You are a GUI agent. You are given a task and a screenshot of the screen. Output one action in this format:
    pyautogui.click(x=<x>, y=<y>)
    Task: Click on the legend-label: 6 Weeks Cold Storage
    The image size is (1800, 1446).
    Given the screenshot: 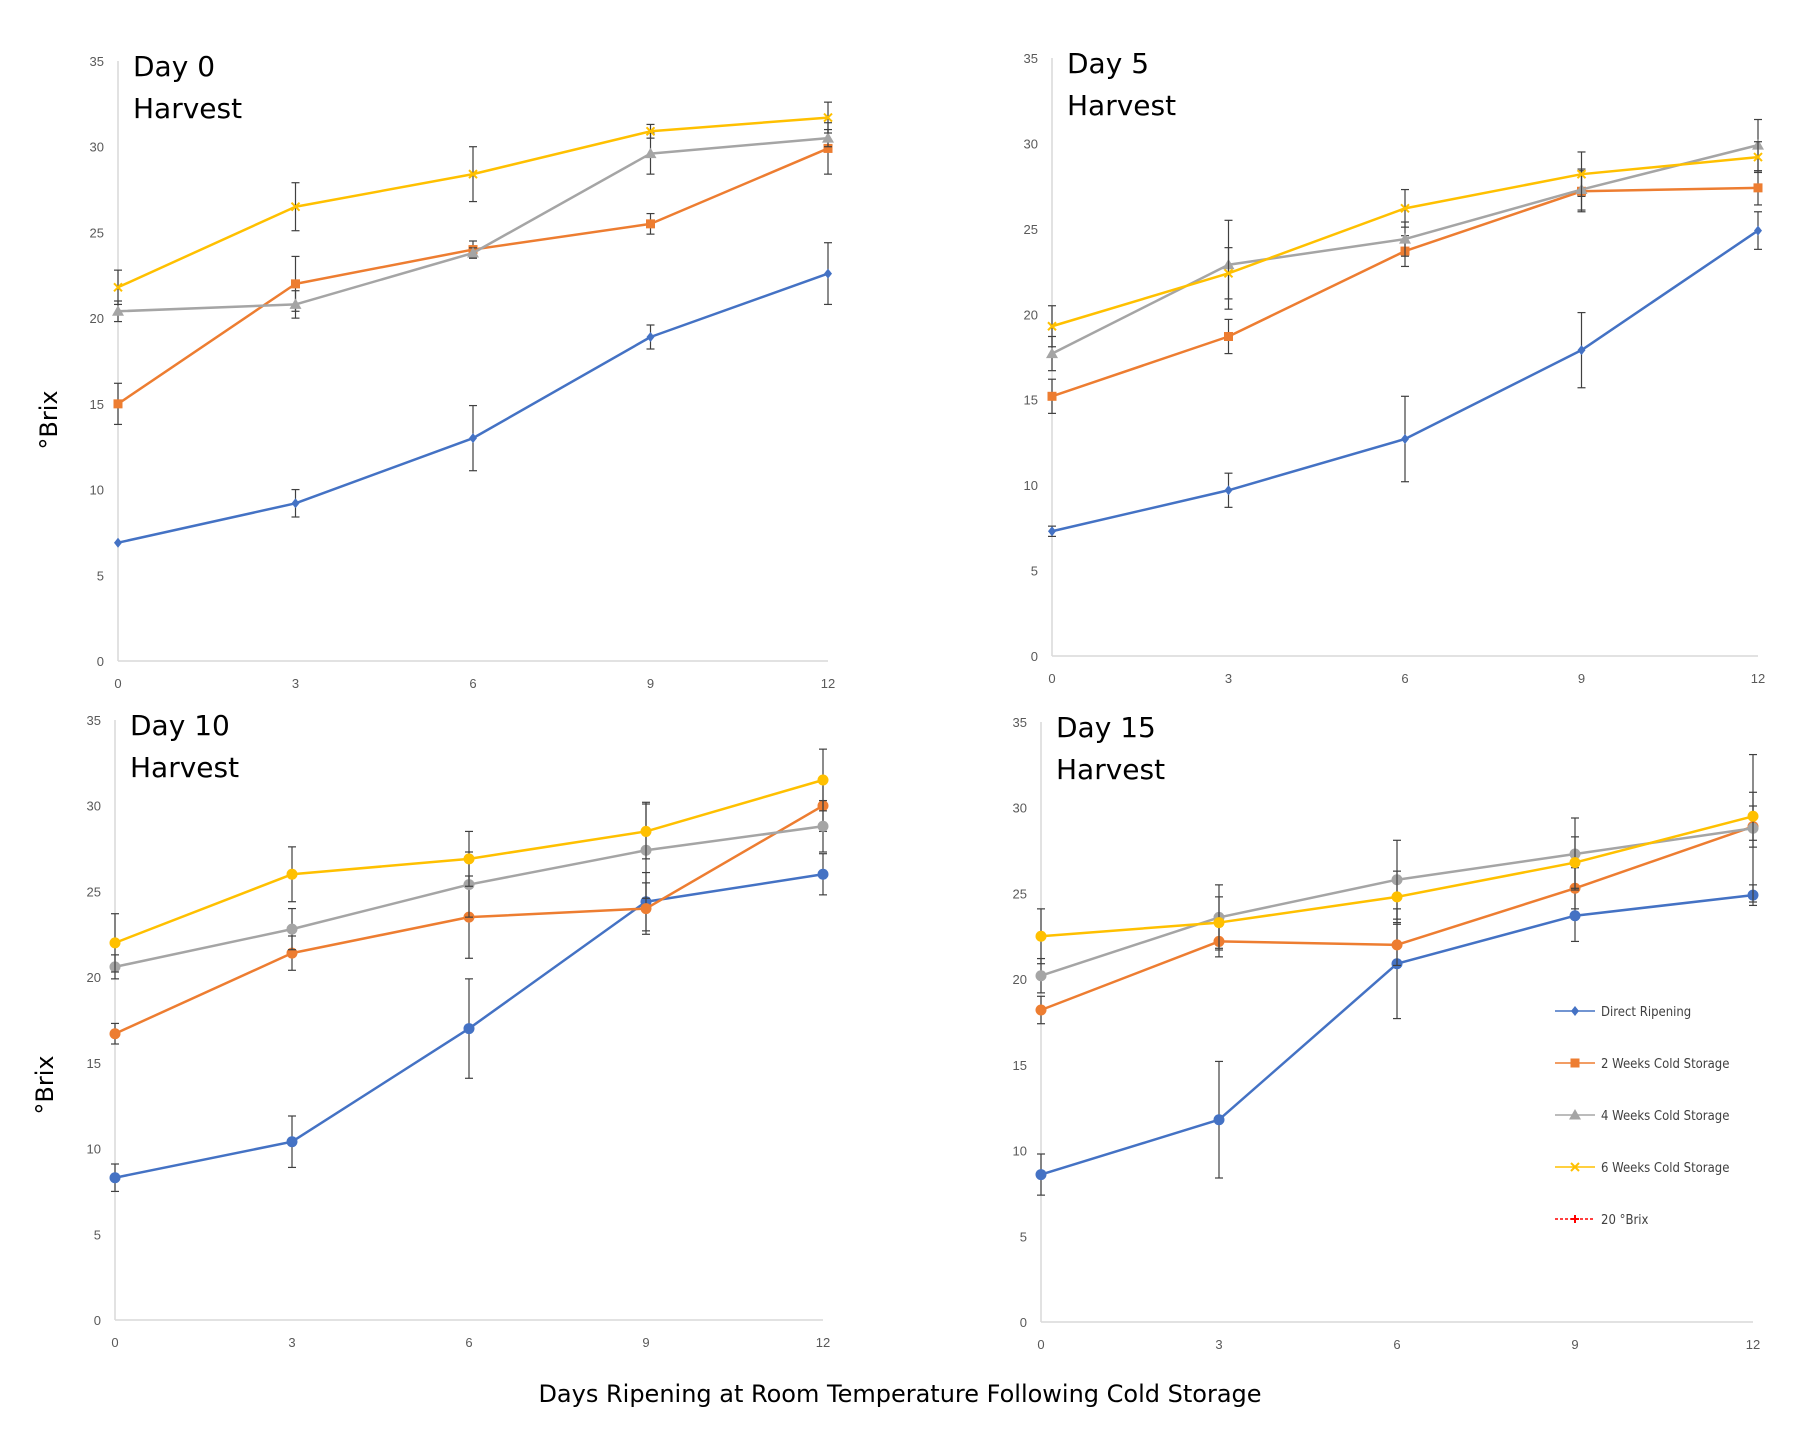 What is the action you would take?
    pyautogui.click(x=1665, y=1168)
    